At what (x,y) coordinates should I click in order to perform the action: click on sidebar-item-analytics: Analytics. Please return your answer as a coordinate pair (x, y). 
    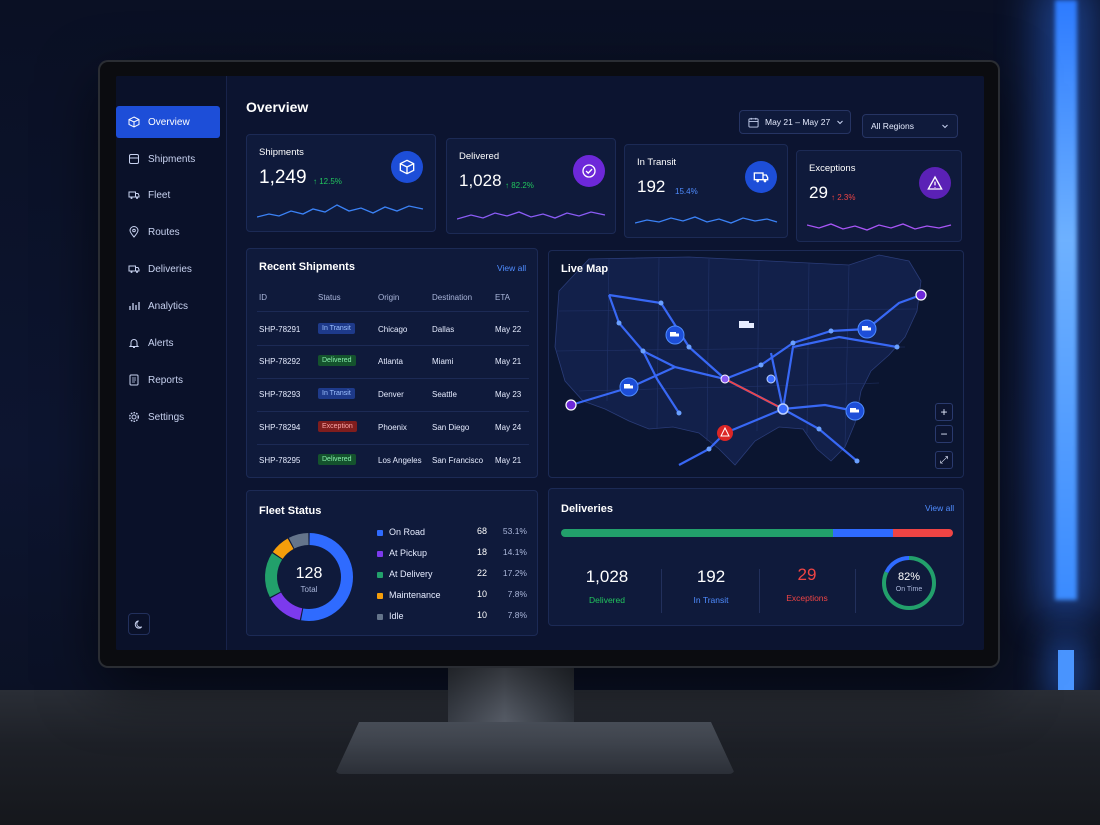
    Looking at the image, I should click on (168, 306).